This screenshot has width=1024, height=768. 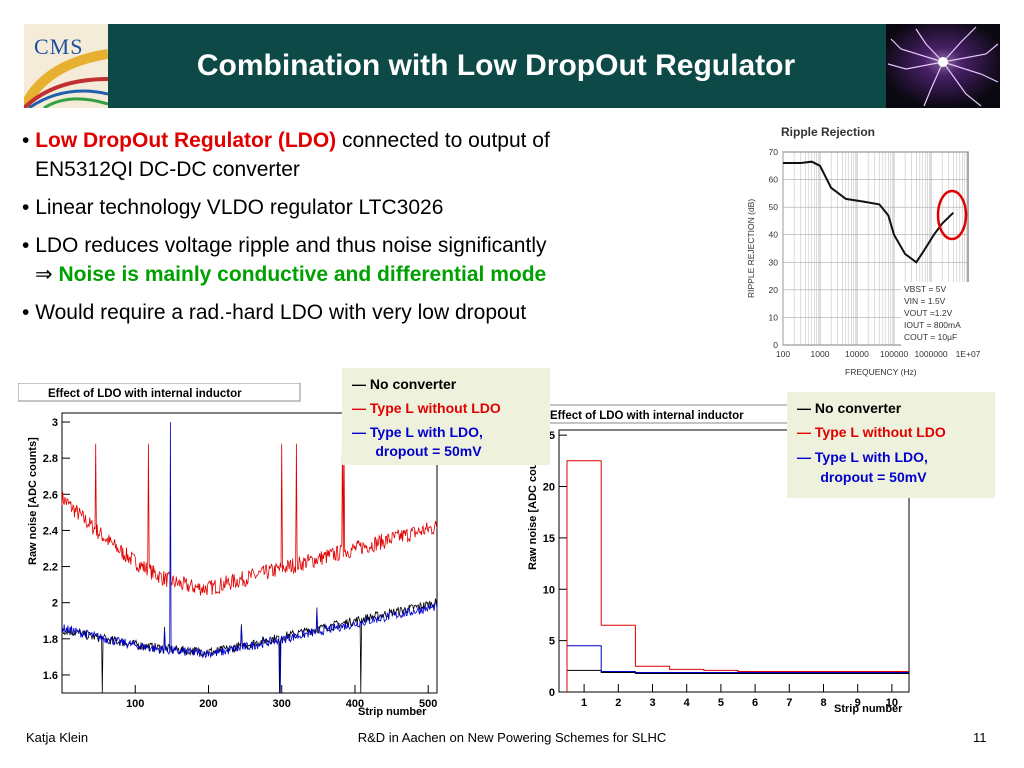 What do you see at coordinates (417, 441) in the screenshot?
I see `legend-left-with-ldo: — Type L with LDO, dropout = 50mV` at bounding box center [417, 441].